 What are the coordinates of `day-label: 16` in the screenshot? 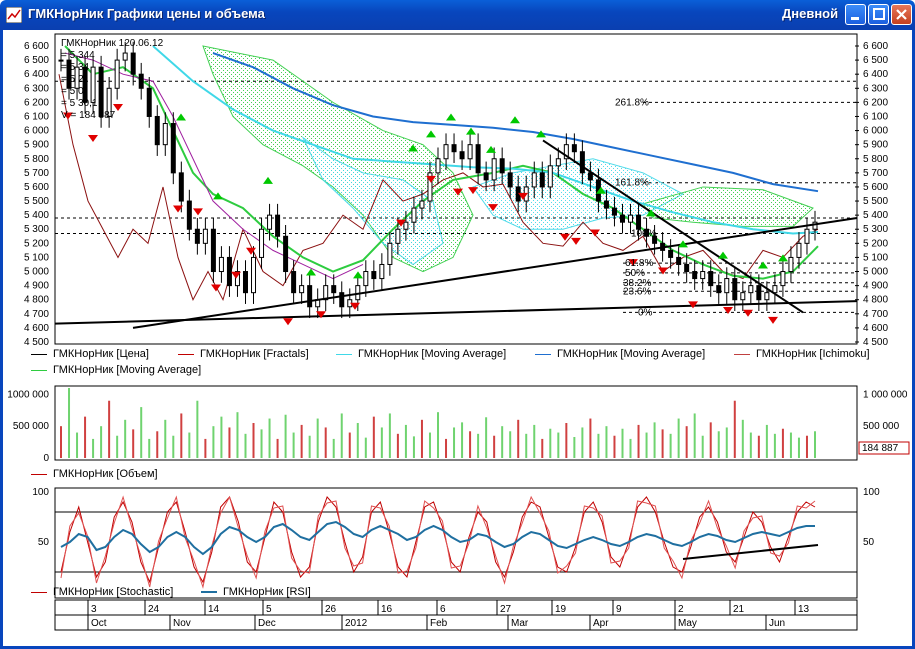 It's located at (387, 609).